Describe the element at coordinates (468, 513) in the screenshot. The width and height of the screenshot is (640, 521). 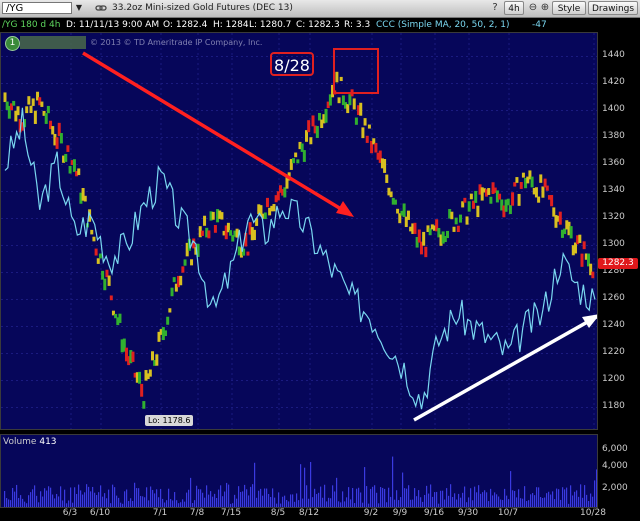
I see `date-tick-label: 9/30` at that location.